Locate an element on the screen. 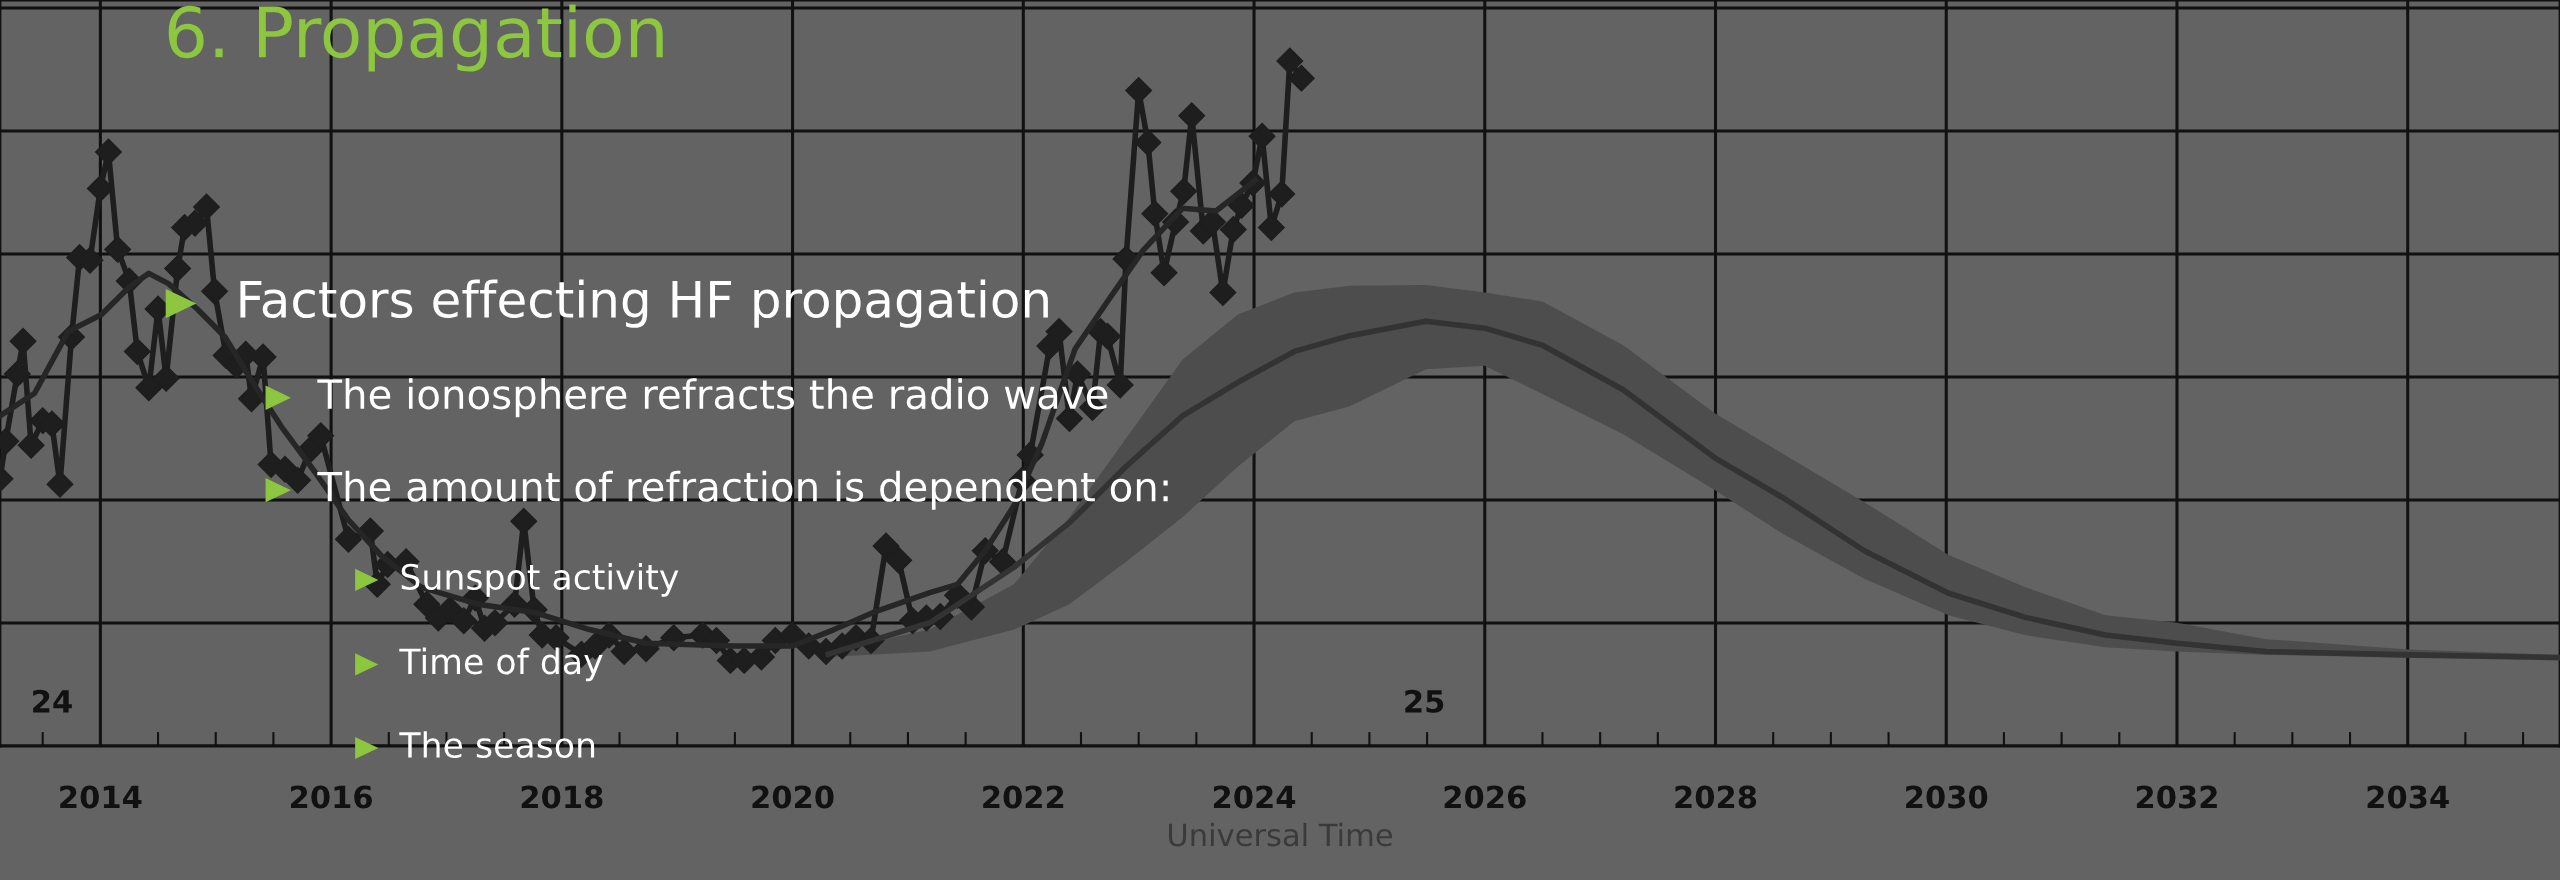 The image size is (2560, 880). x-tick-label: 2024 is located at coordinates (1254, 797).